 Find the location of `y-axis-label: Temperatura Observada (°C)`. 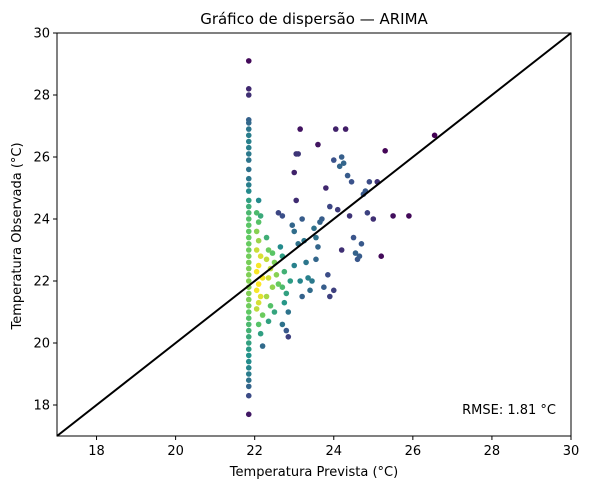

y-axis-label: Temperatura Observada (°C) is located at coordinates (17, 236).